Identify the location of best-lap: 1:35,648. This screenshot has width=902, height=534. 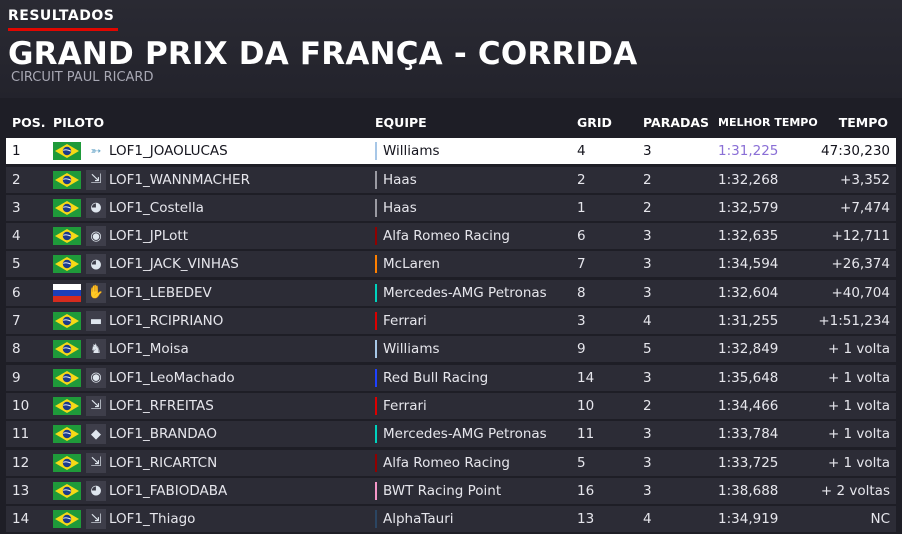
(748, 377).